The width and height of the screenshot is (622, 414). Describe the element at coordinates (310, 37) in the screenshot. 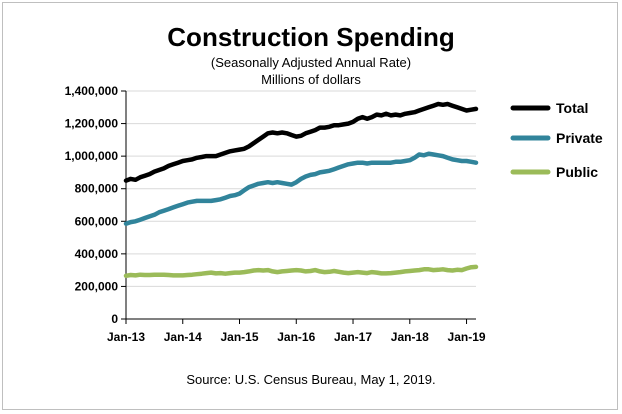

I see `chart-title: Construction Spending` at that location.